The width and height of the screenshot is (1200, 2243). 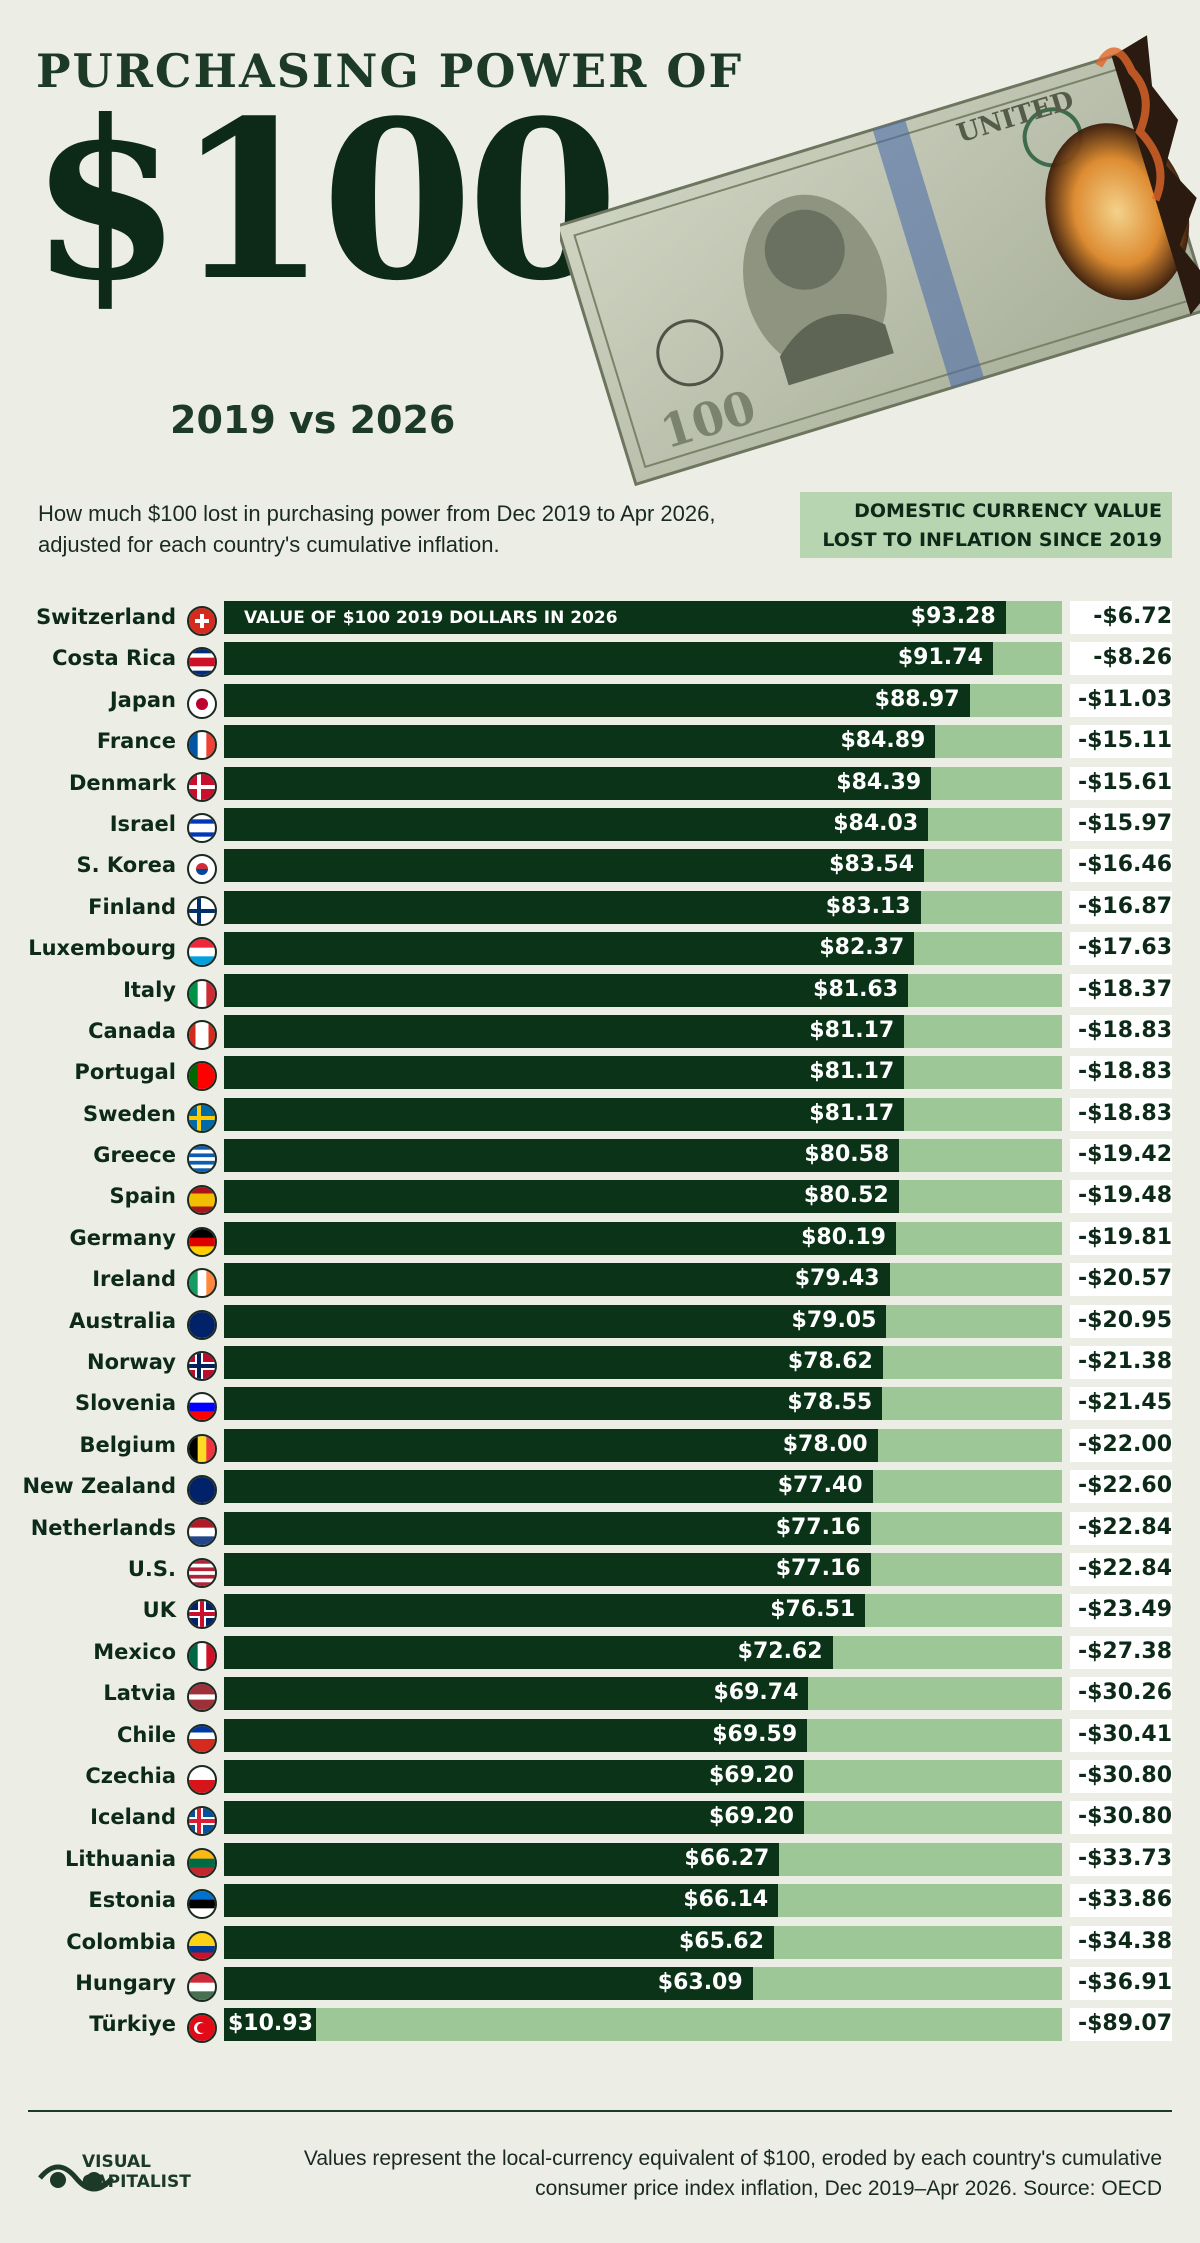 I want to click on loss-value-label: -$30.80, so click(x=1124, y=1817).